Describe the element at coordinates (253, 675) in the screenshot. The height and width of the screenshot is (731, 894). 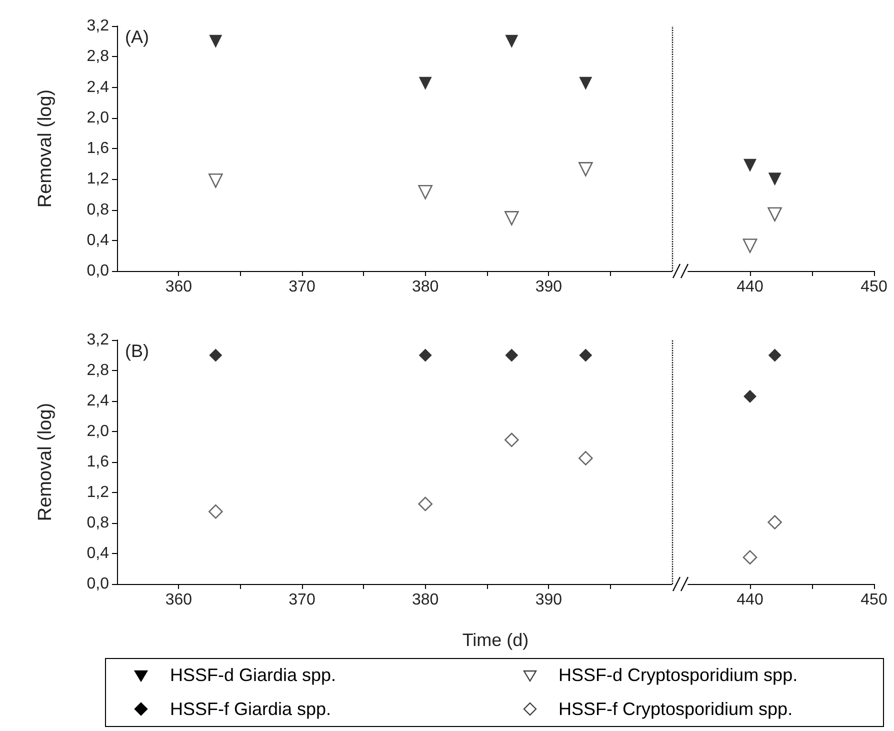
I see `legend-label: HSSF-d Giardia spp.` at that location.